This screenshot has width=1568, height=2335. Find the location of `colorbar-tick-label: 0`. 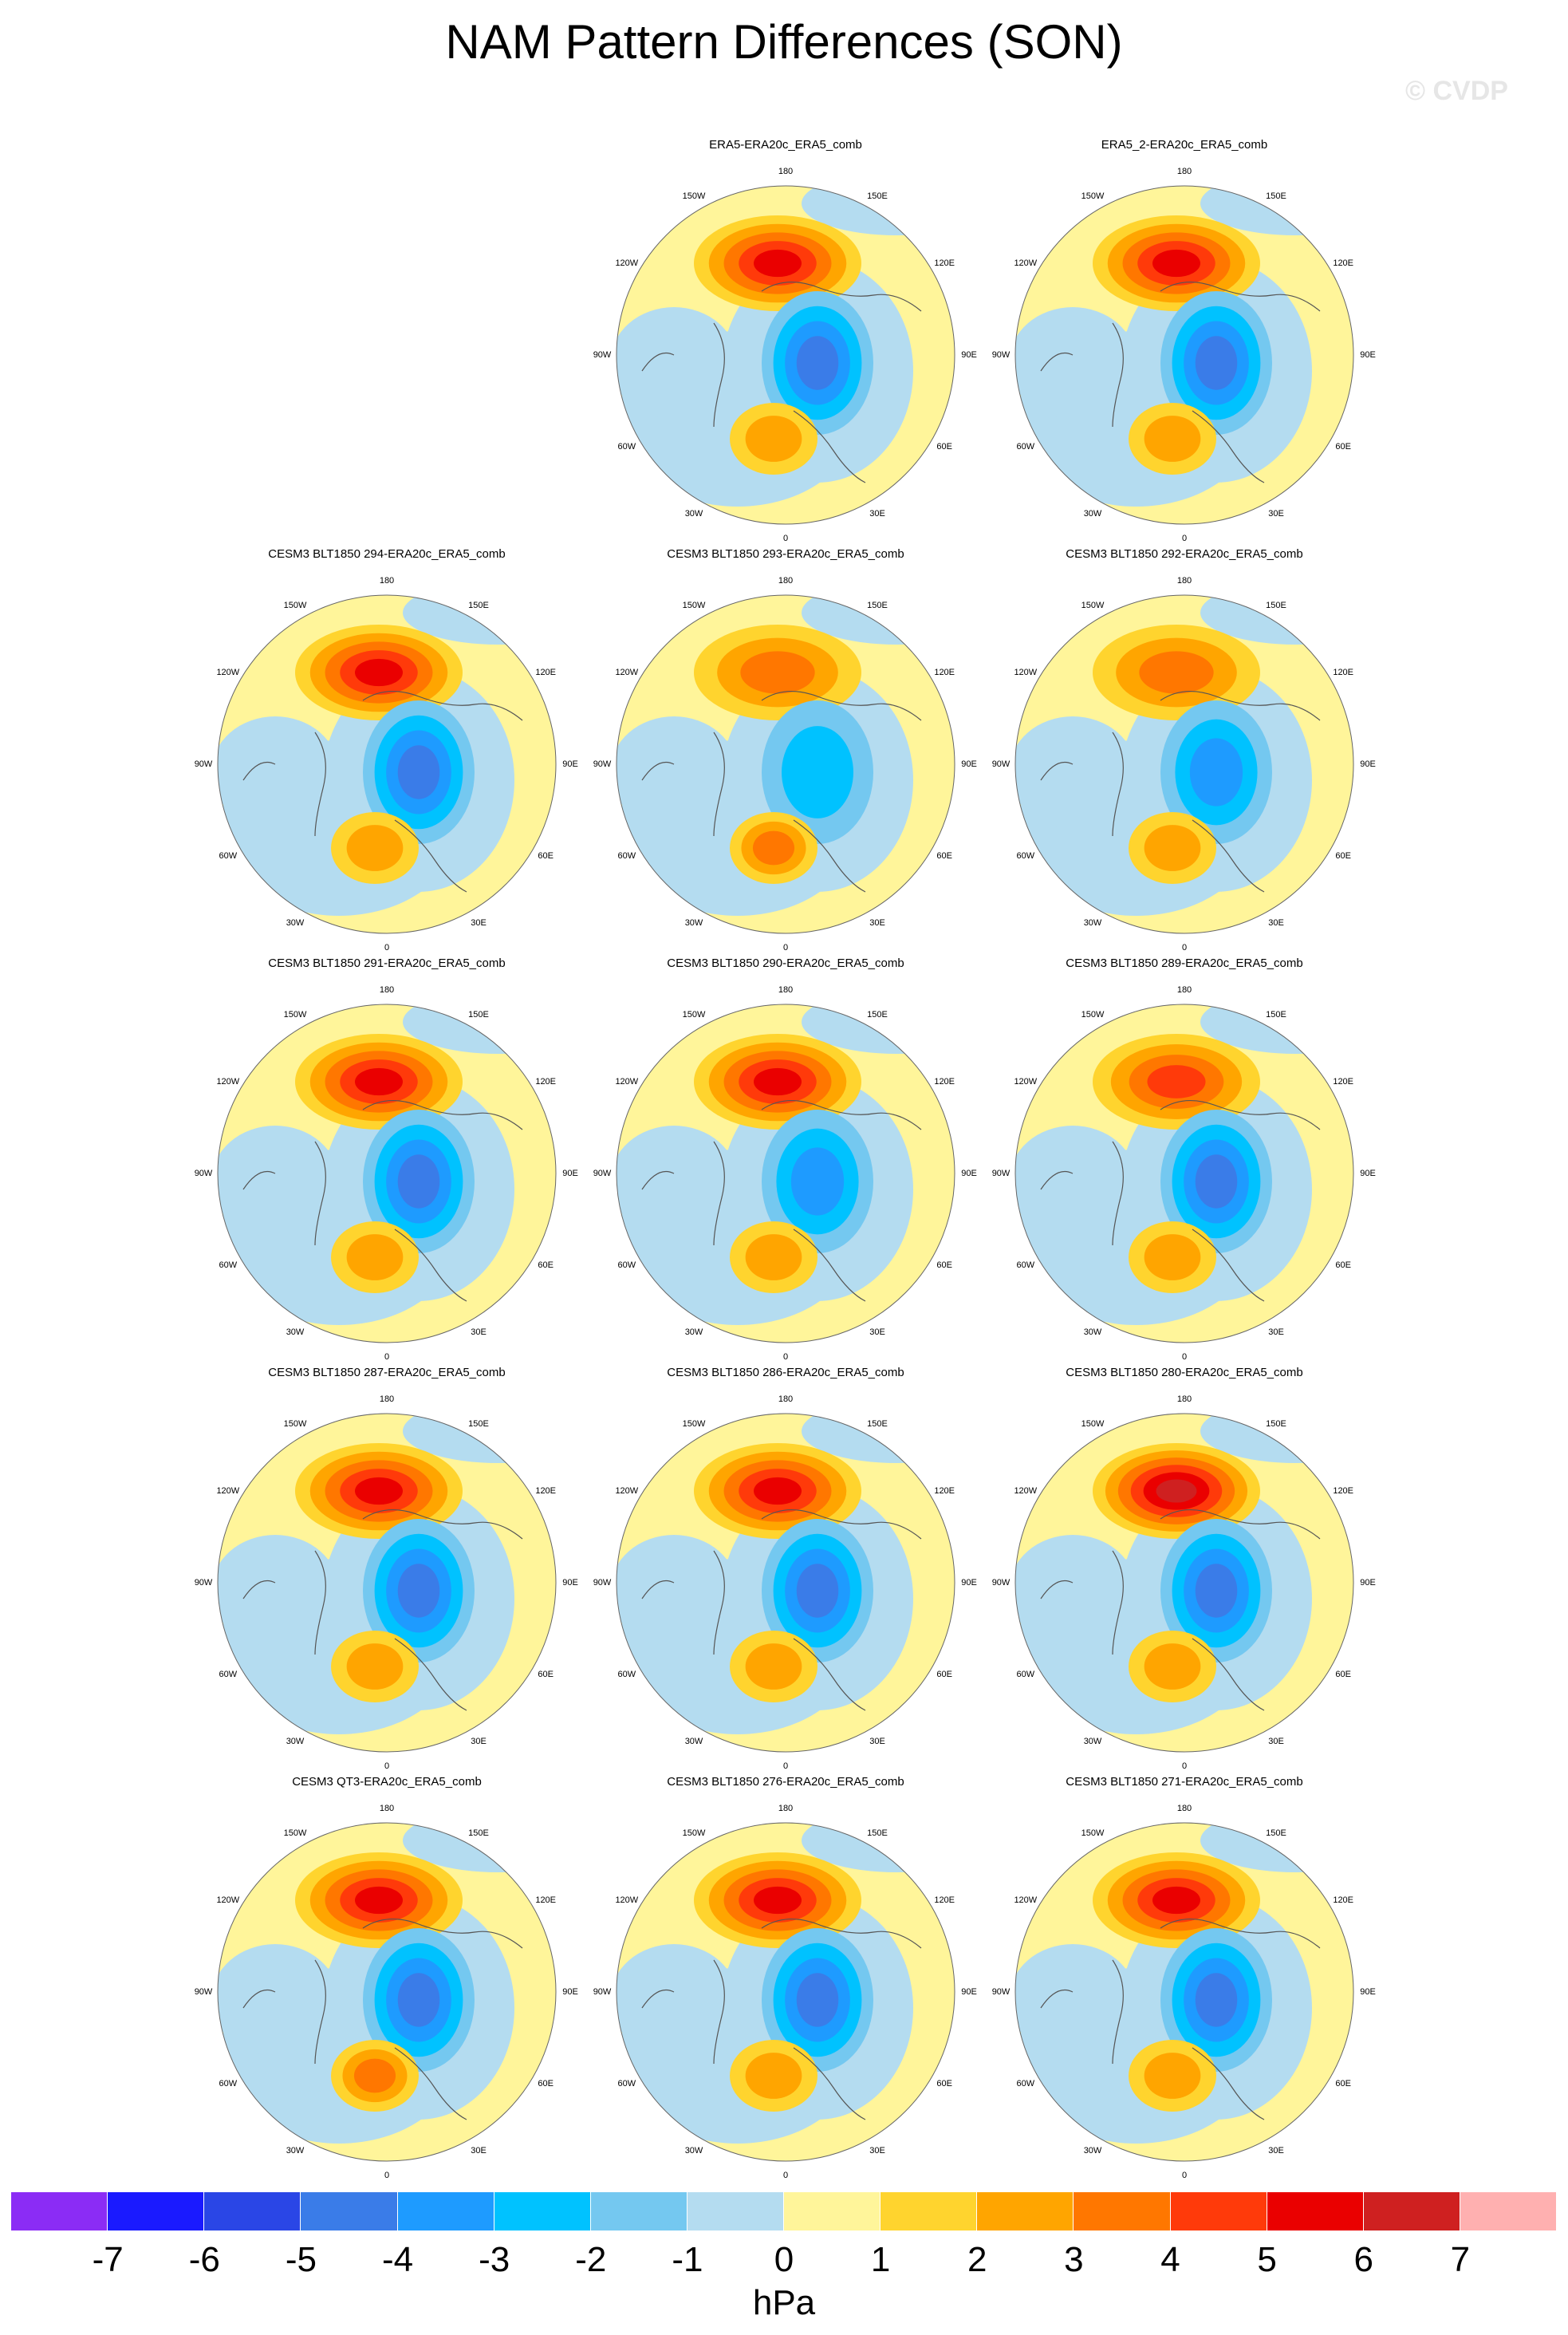

colorbar-tick-label: 0 is located at coordinates (784, 2259).